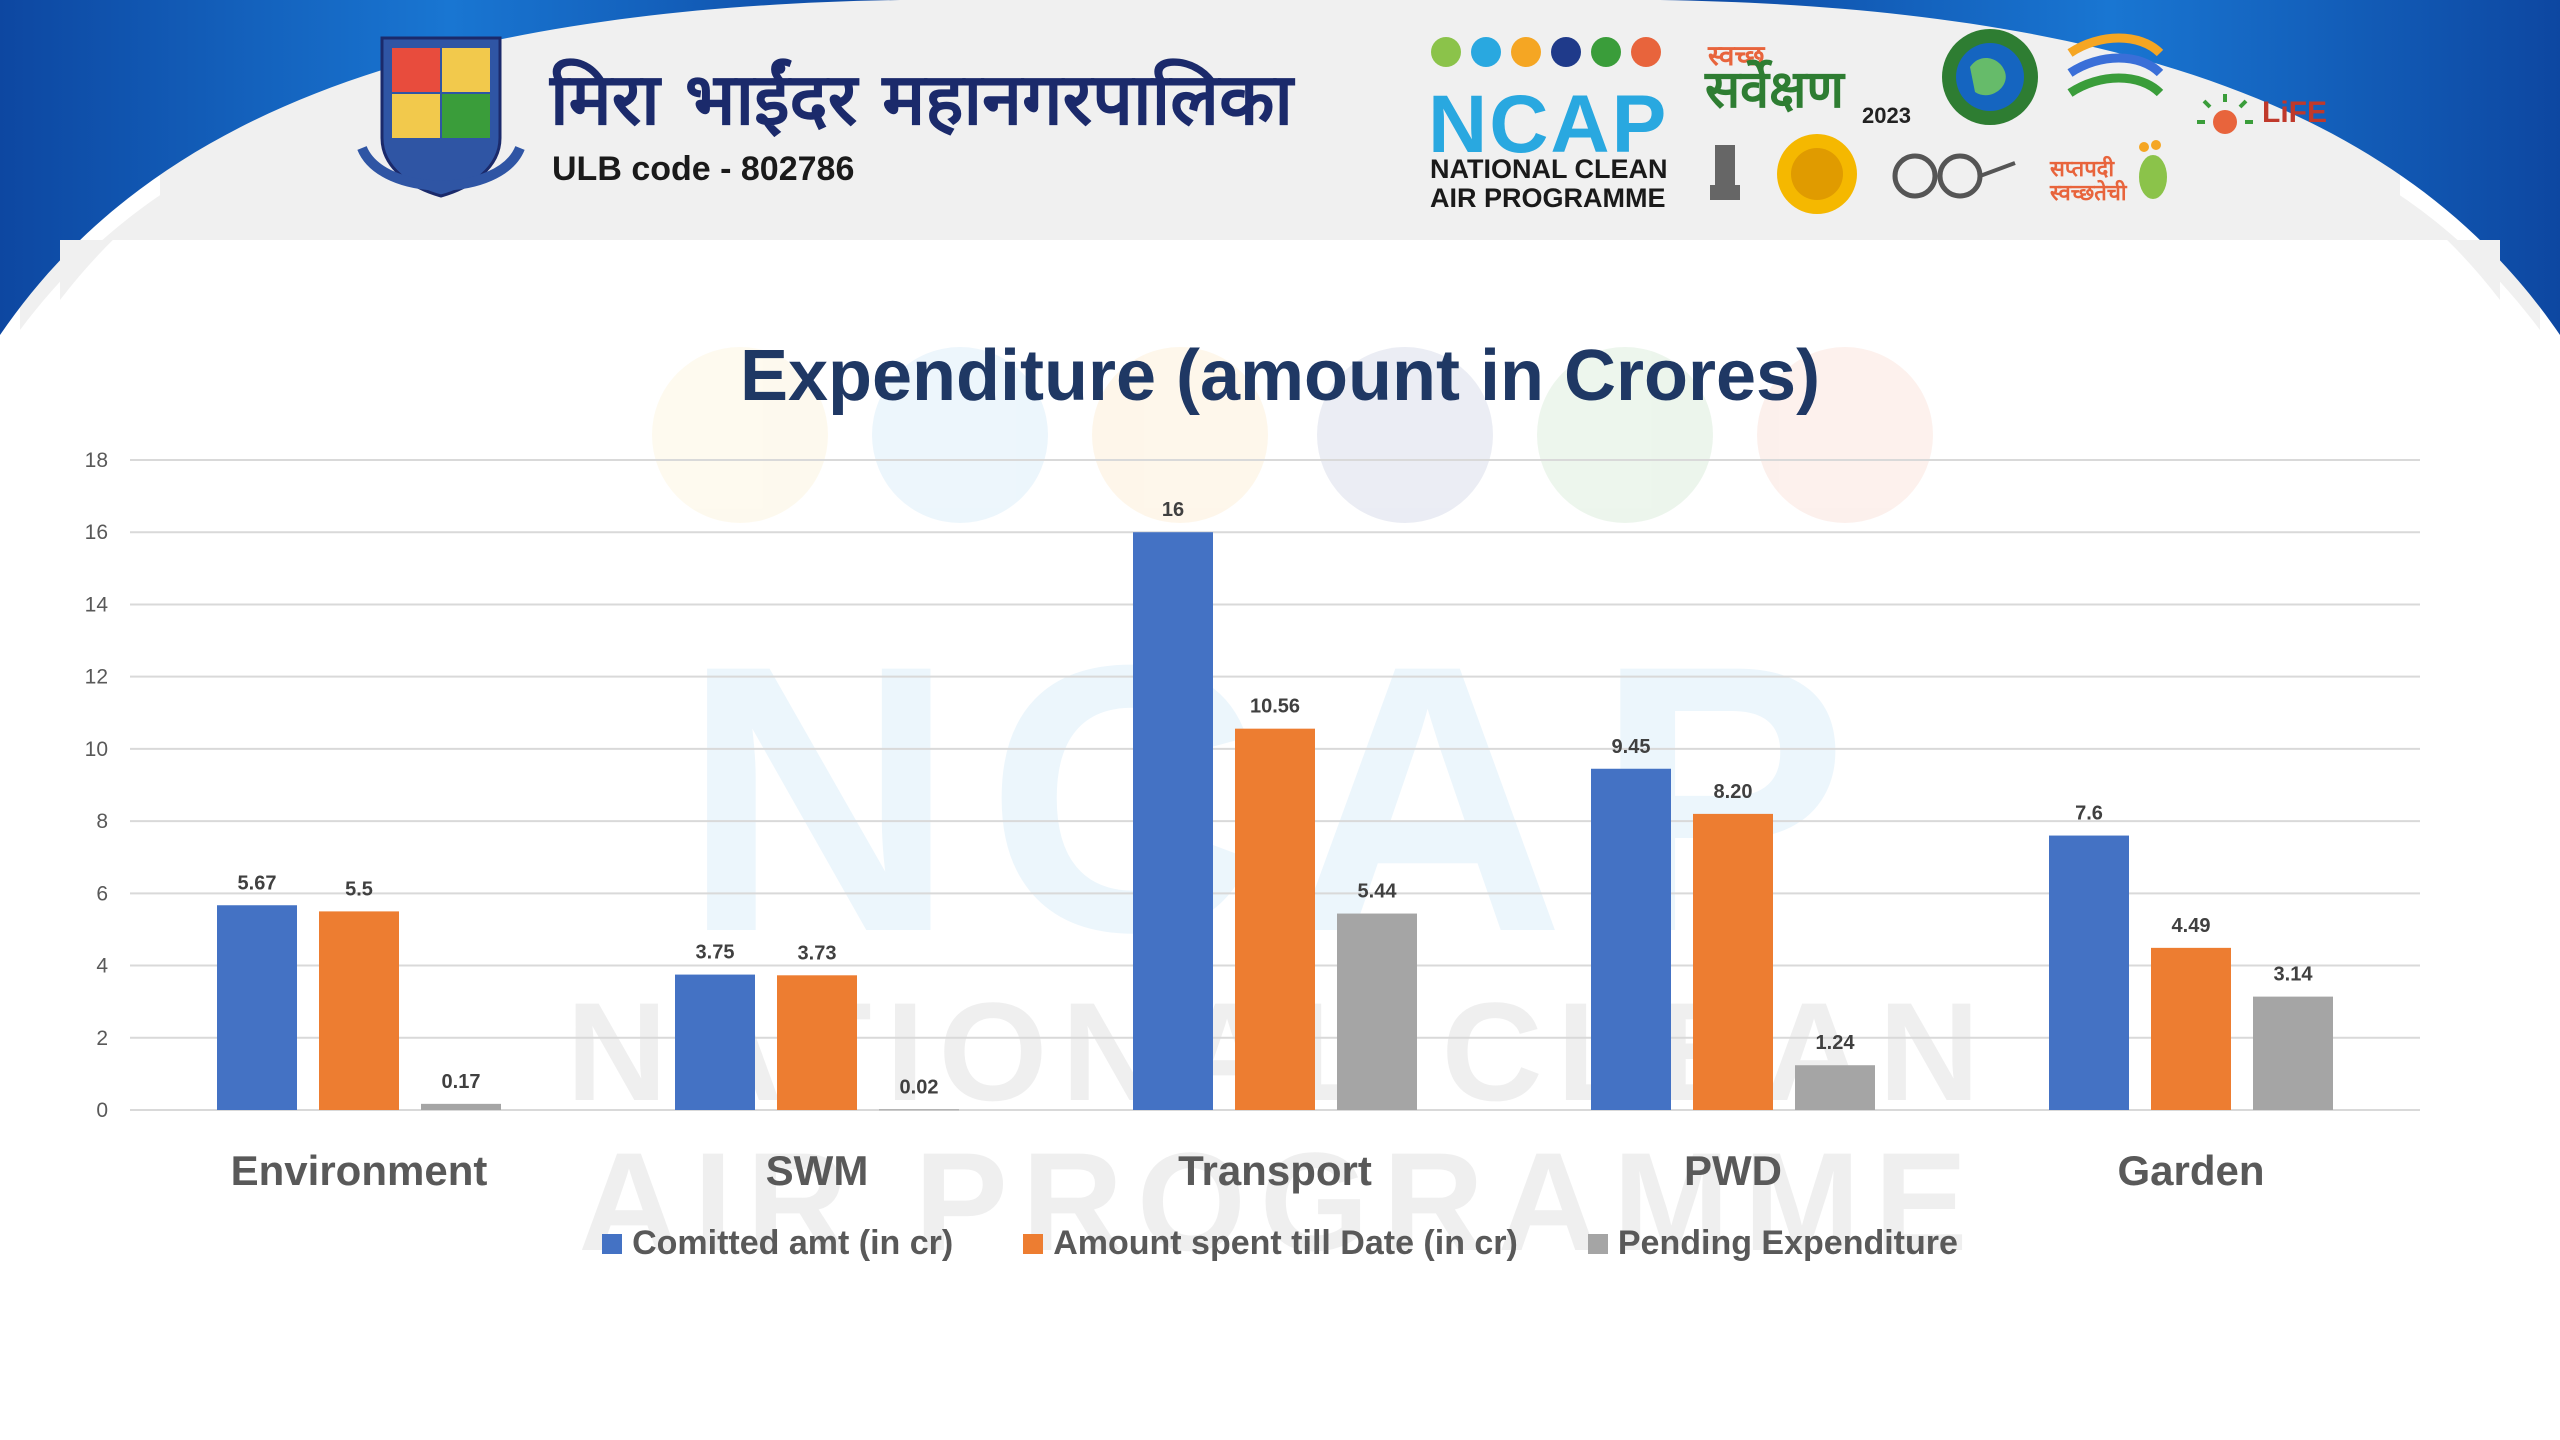  Describe the element at coordinates (441, 117) in the screenshot. I see `corporation-emblem` at that location.